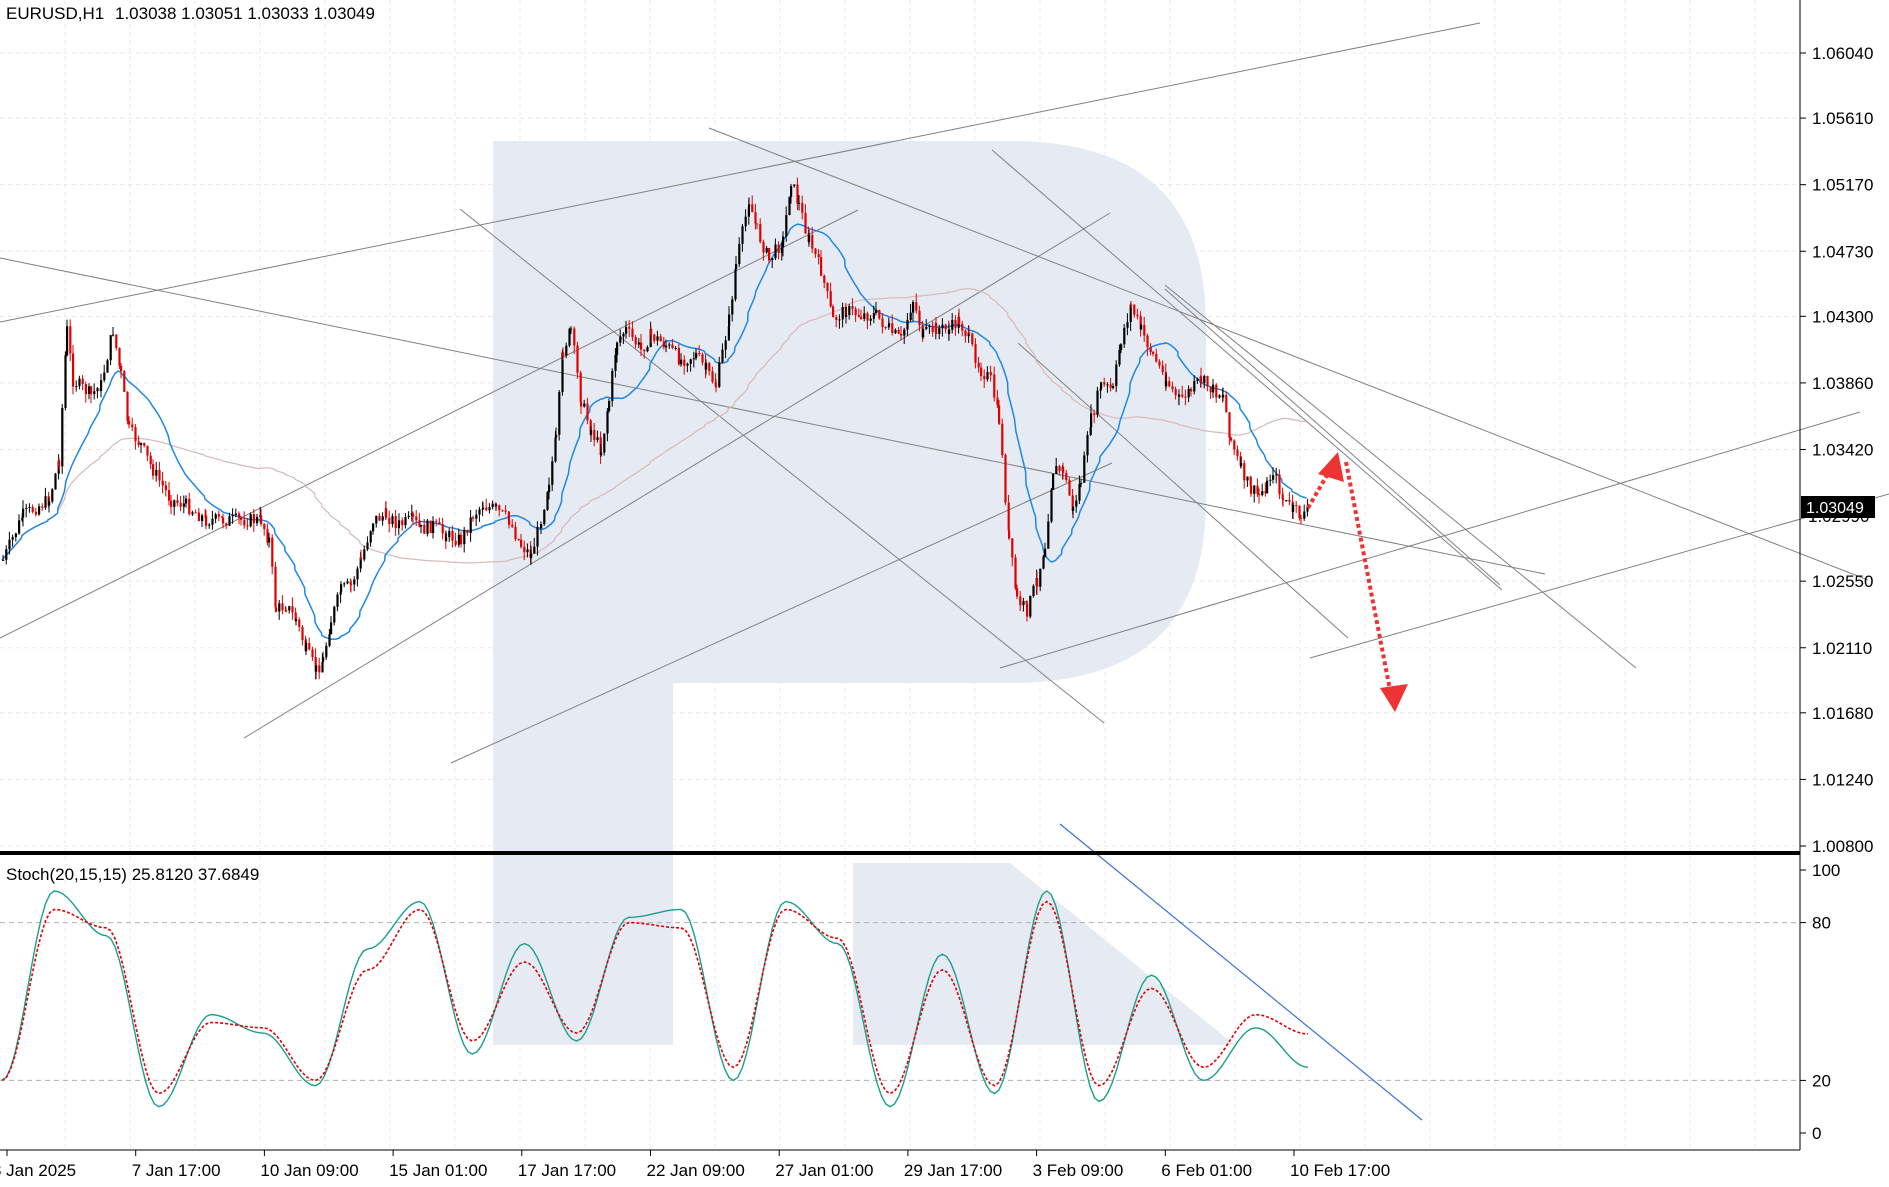  What do you see at coordinates (655, 999) in the screenshot?
I see `stoch-main-line` at bounding box center [655, 999].